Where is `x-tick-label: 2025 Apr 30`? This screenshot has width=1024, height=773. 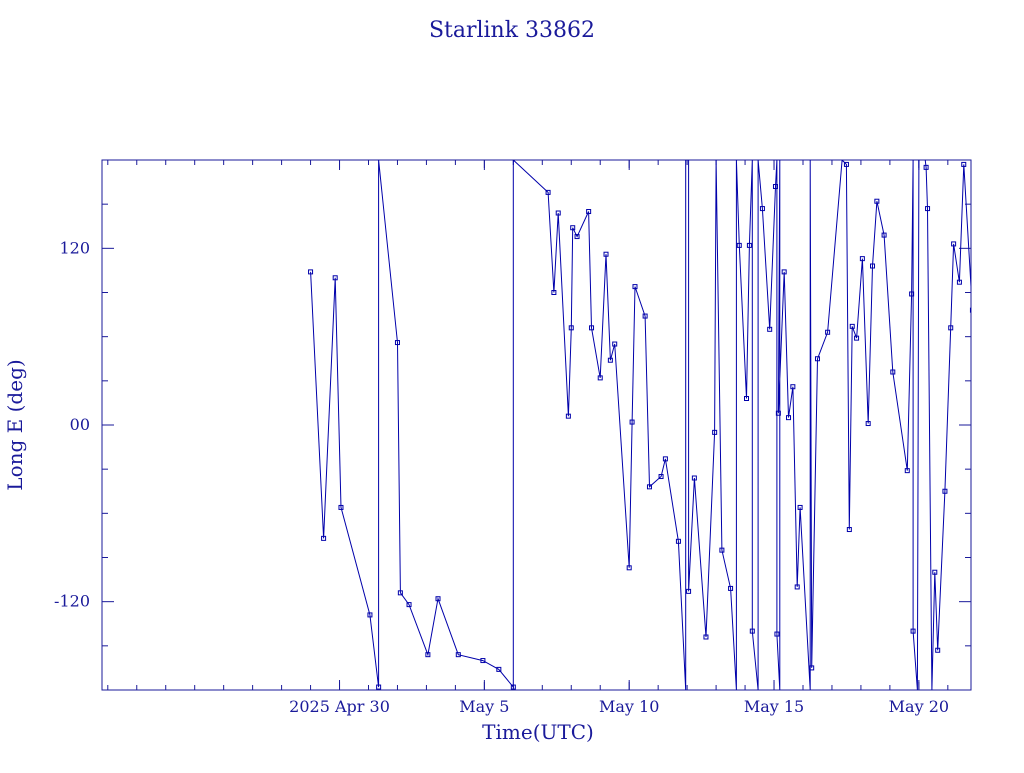 x-tick-label: 2025 Apr 30 is located at coordinates (339, 706).